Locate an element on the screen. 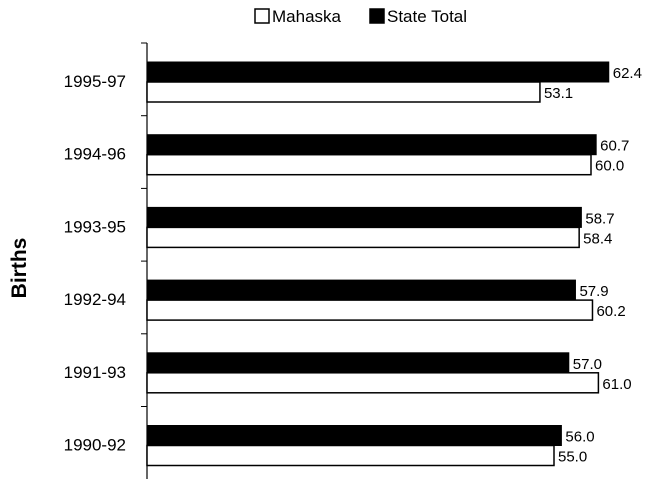 The width and height of the screenshot is (649, 479). data-label-state-total-1990-92: 56.0 is located at coordinates (579, 437).